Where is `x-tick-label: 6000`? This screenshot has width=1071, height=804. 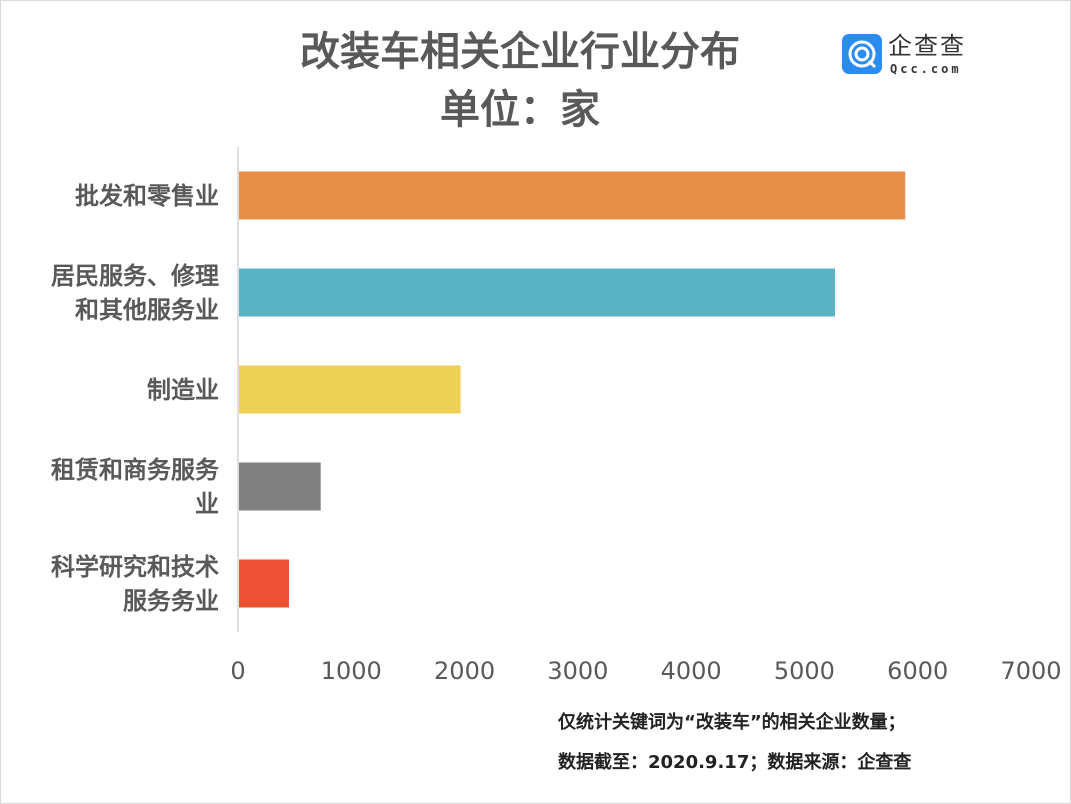 x-tick-label: 6000 is located at coordinates (917, 671).